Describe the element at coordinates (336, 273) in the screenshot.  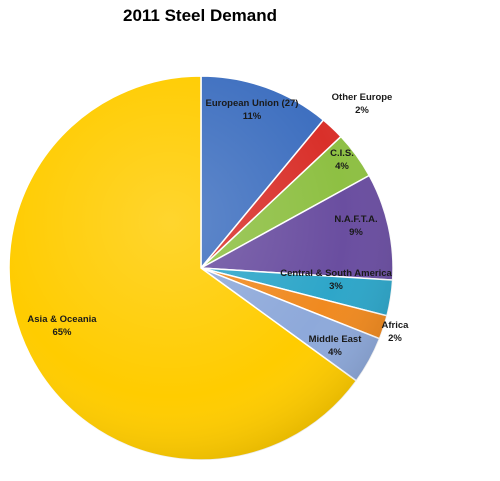
I see `slice-name-label: Central & South America` at that location.